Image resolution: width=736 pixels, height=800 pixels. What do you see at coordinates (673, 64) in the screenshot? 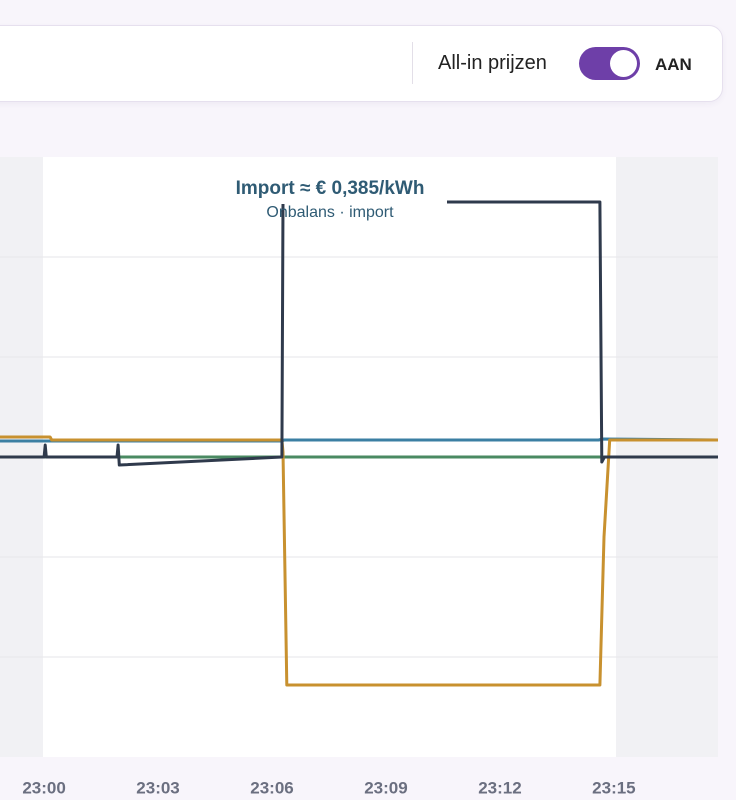
I see `toggle-state: AAN` at bounding box center [673, 64].